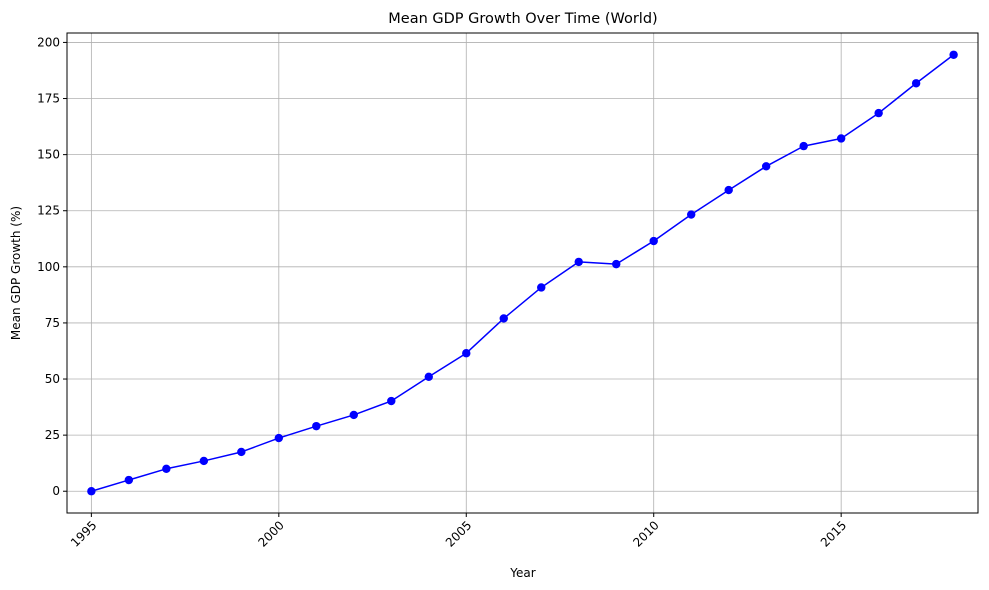 Image resolution: width=989 pixels, height=590 pixels. What do you see at coordinates (16, 273) in the screenshot?
I see `y-axis-label: Mean GDP Growth (%)` at bounding box center [16, 273].